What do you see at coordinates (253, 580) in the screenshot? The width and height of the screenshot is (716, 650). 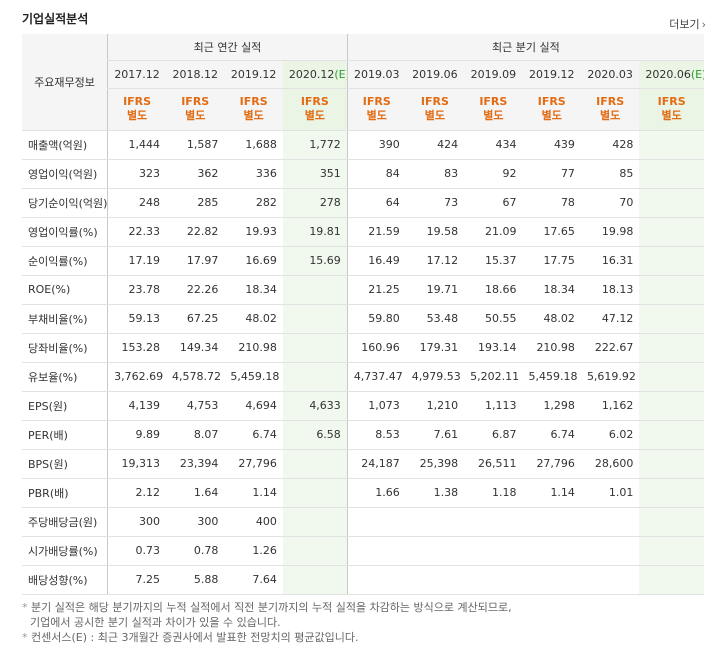 I see `value-cell: 7.64` at bounding box center [253, 580].